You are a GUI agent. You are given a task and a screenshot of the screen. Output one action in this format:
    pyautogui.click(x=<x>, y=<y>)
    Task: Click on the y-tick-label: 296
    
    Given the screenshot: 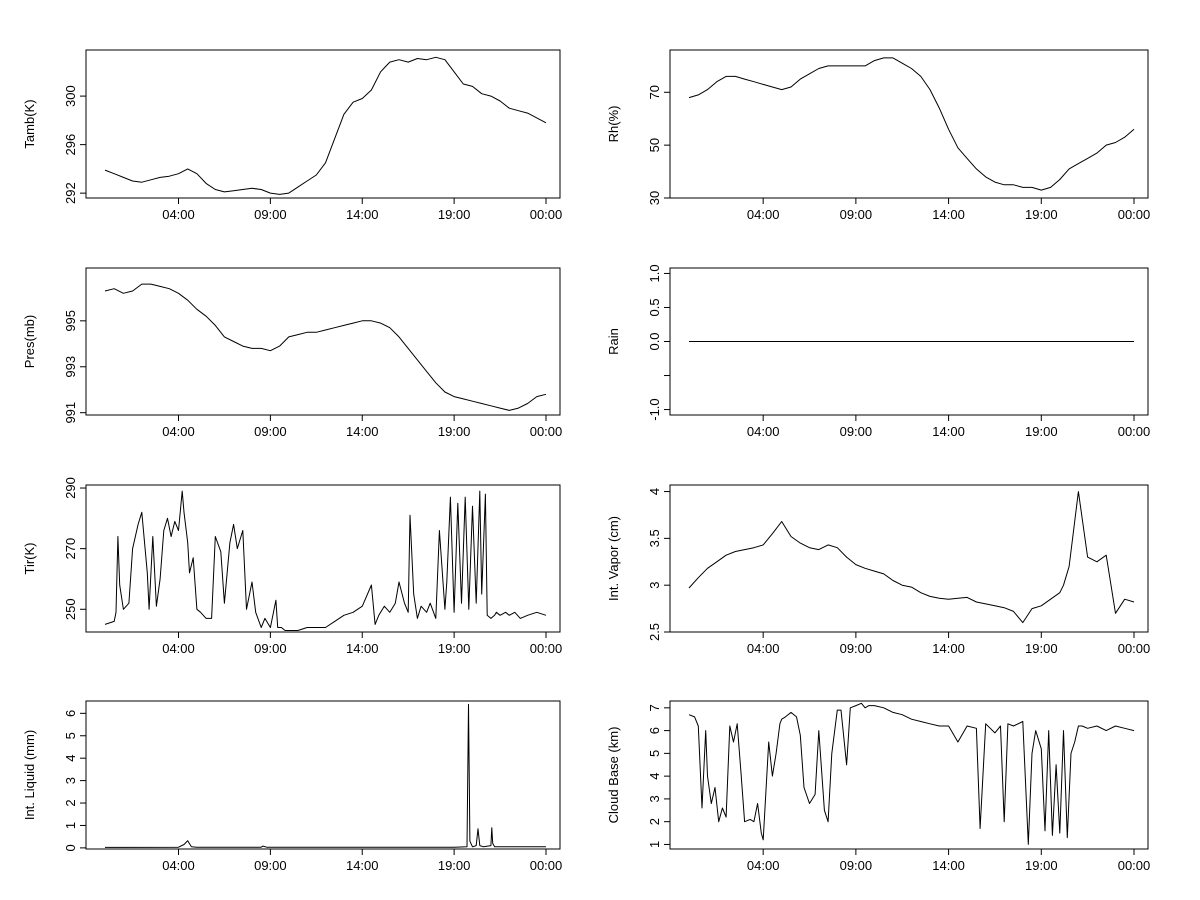 What is the action you would take?
    pyautogui.click(x=70, y=145)
    